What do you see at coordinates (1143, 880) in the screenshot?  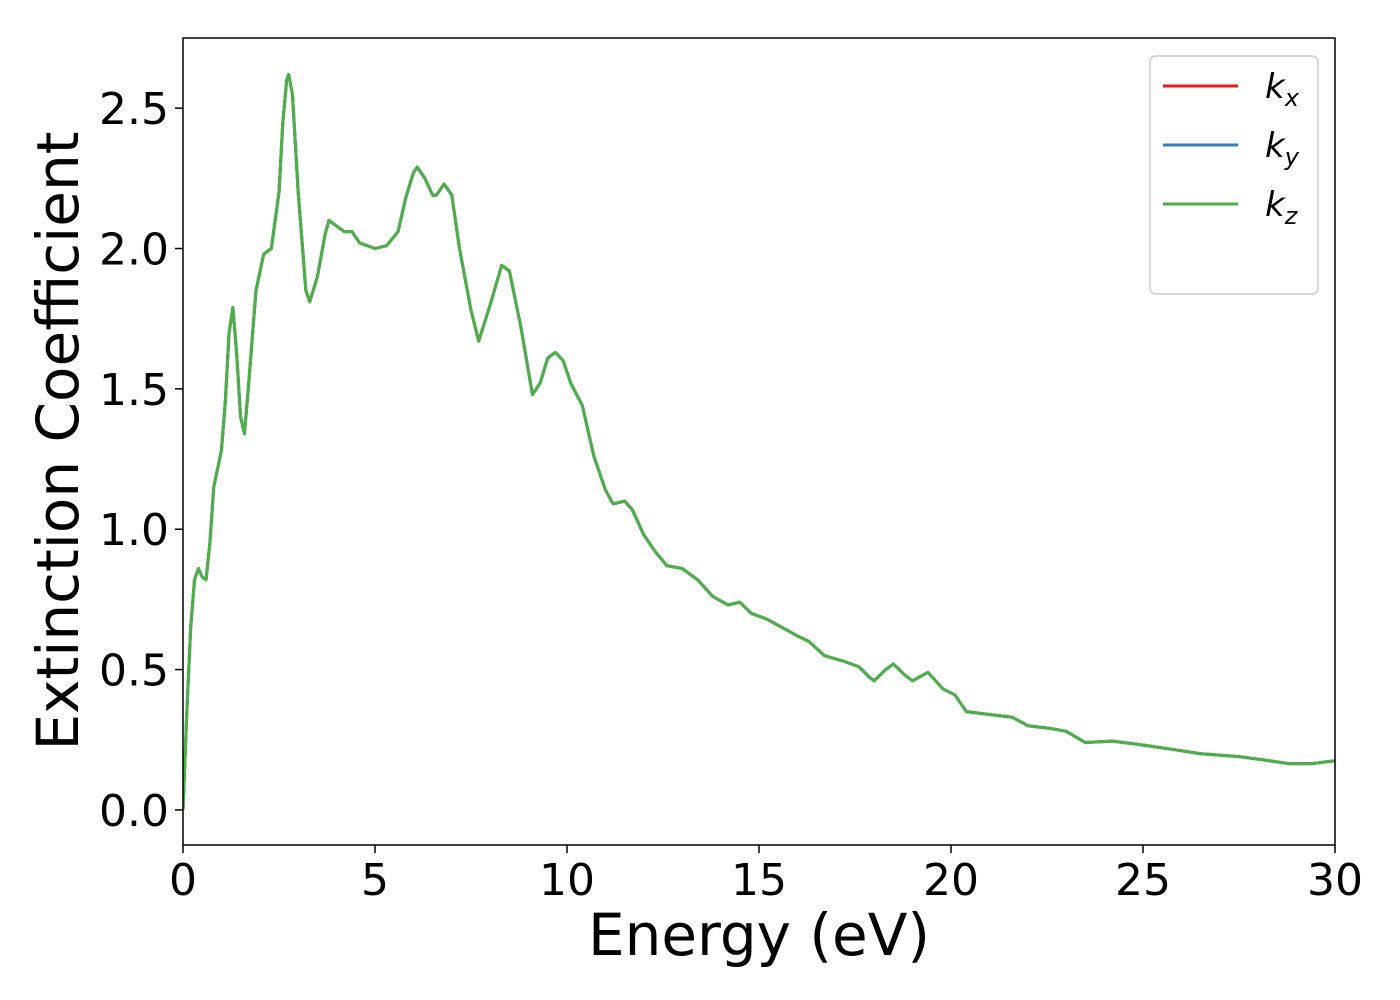 I see `x-tick-label: 25` at bounding box center [1143, 880].